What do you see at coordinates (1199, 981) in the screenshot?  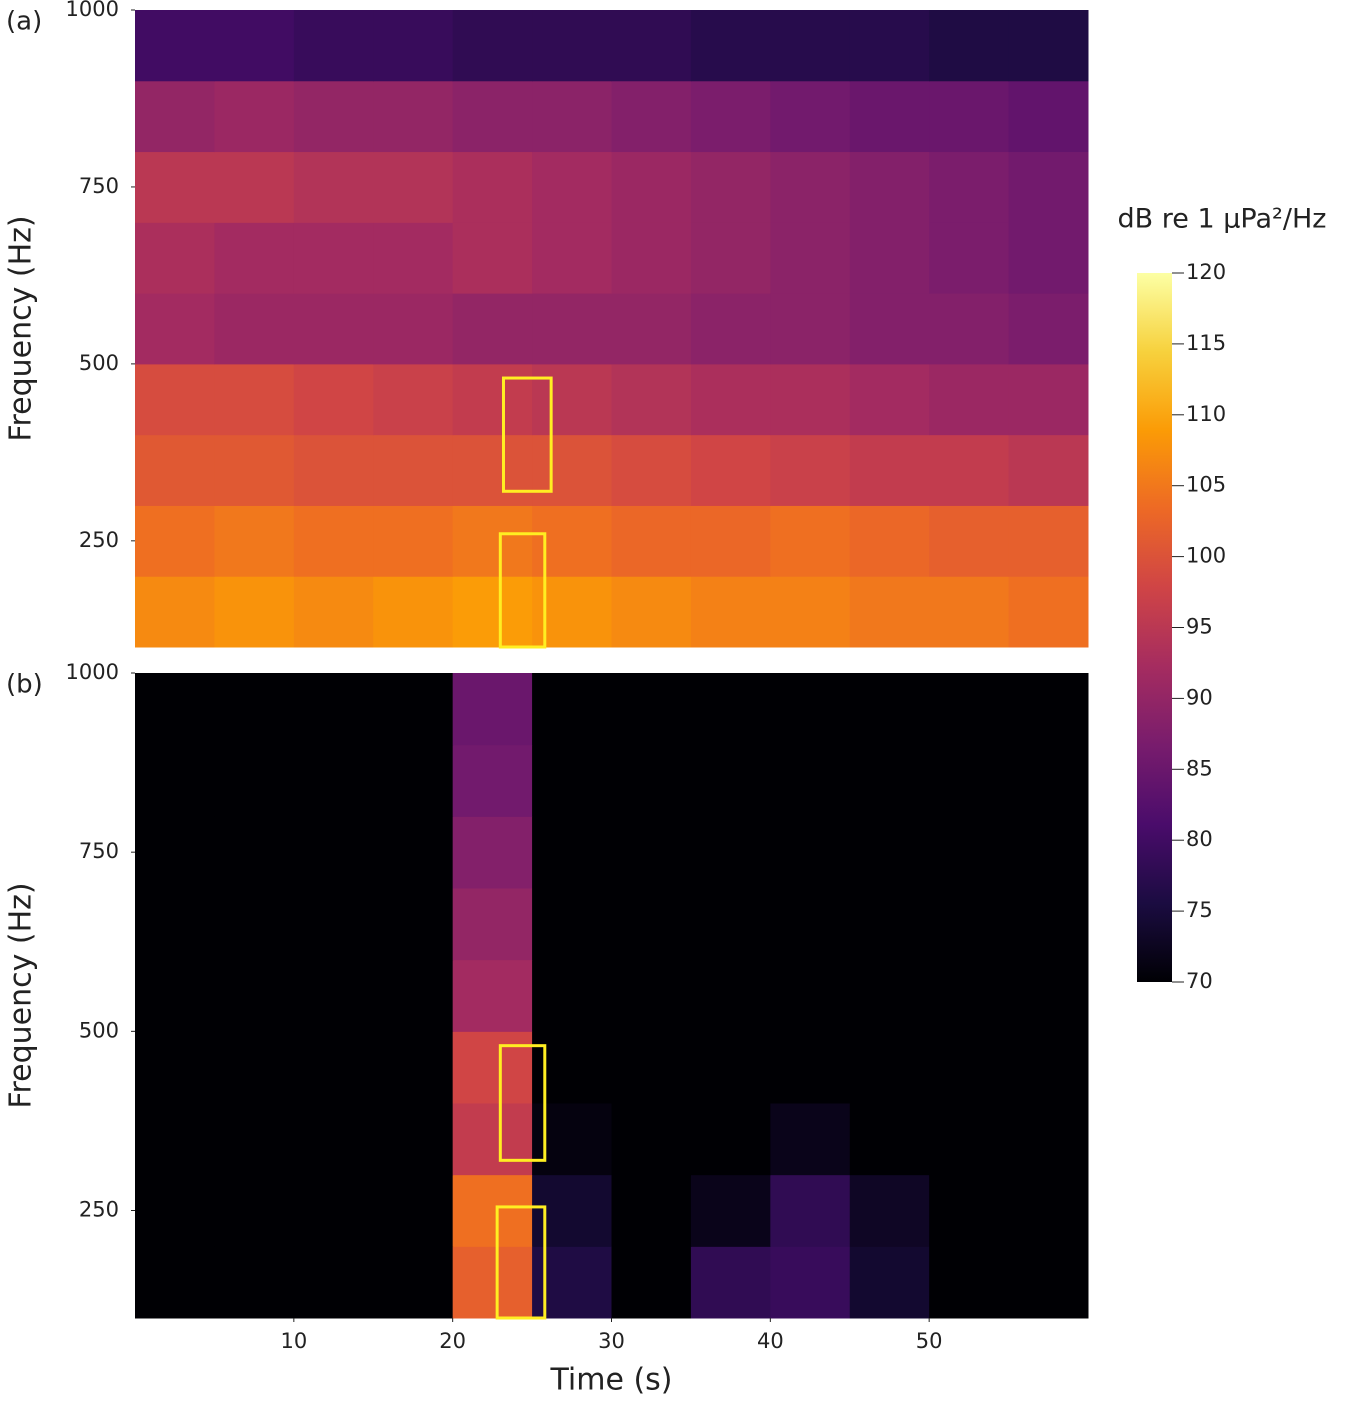 I see `colorbar-tick-label: 70` at bounding box center [1199, 981].